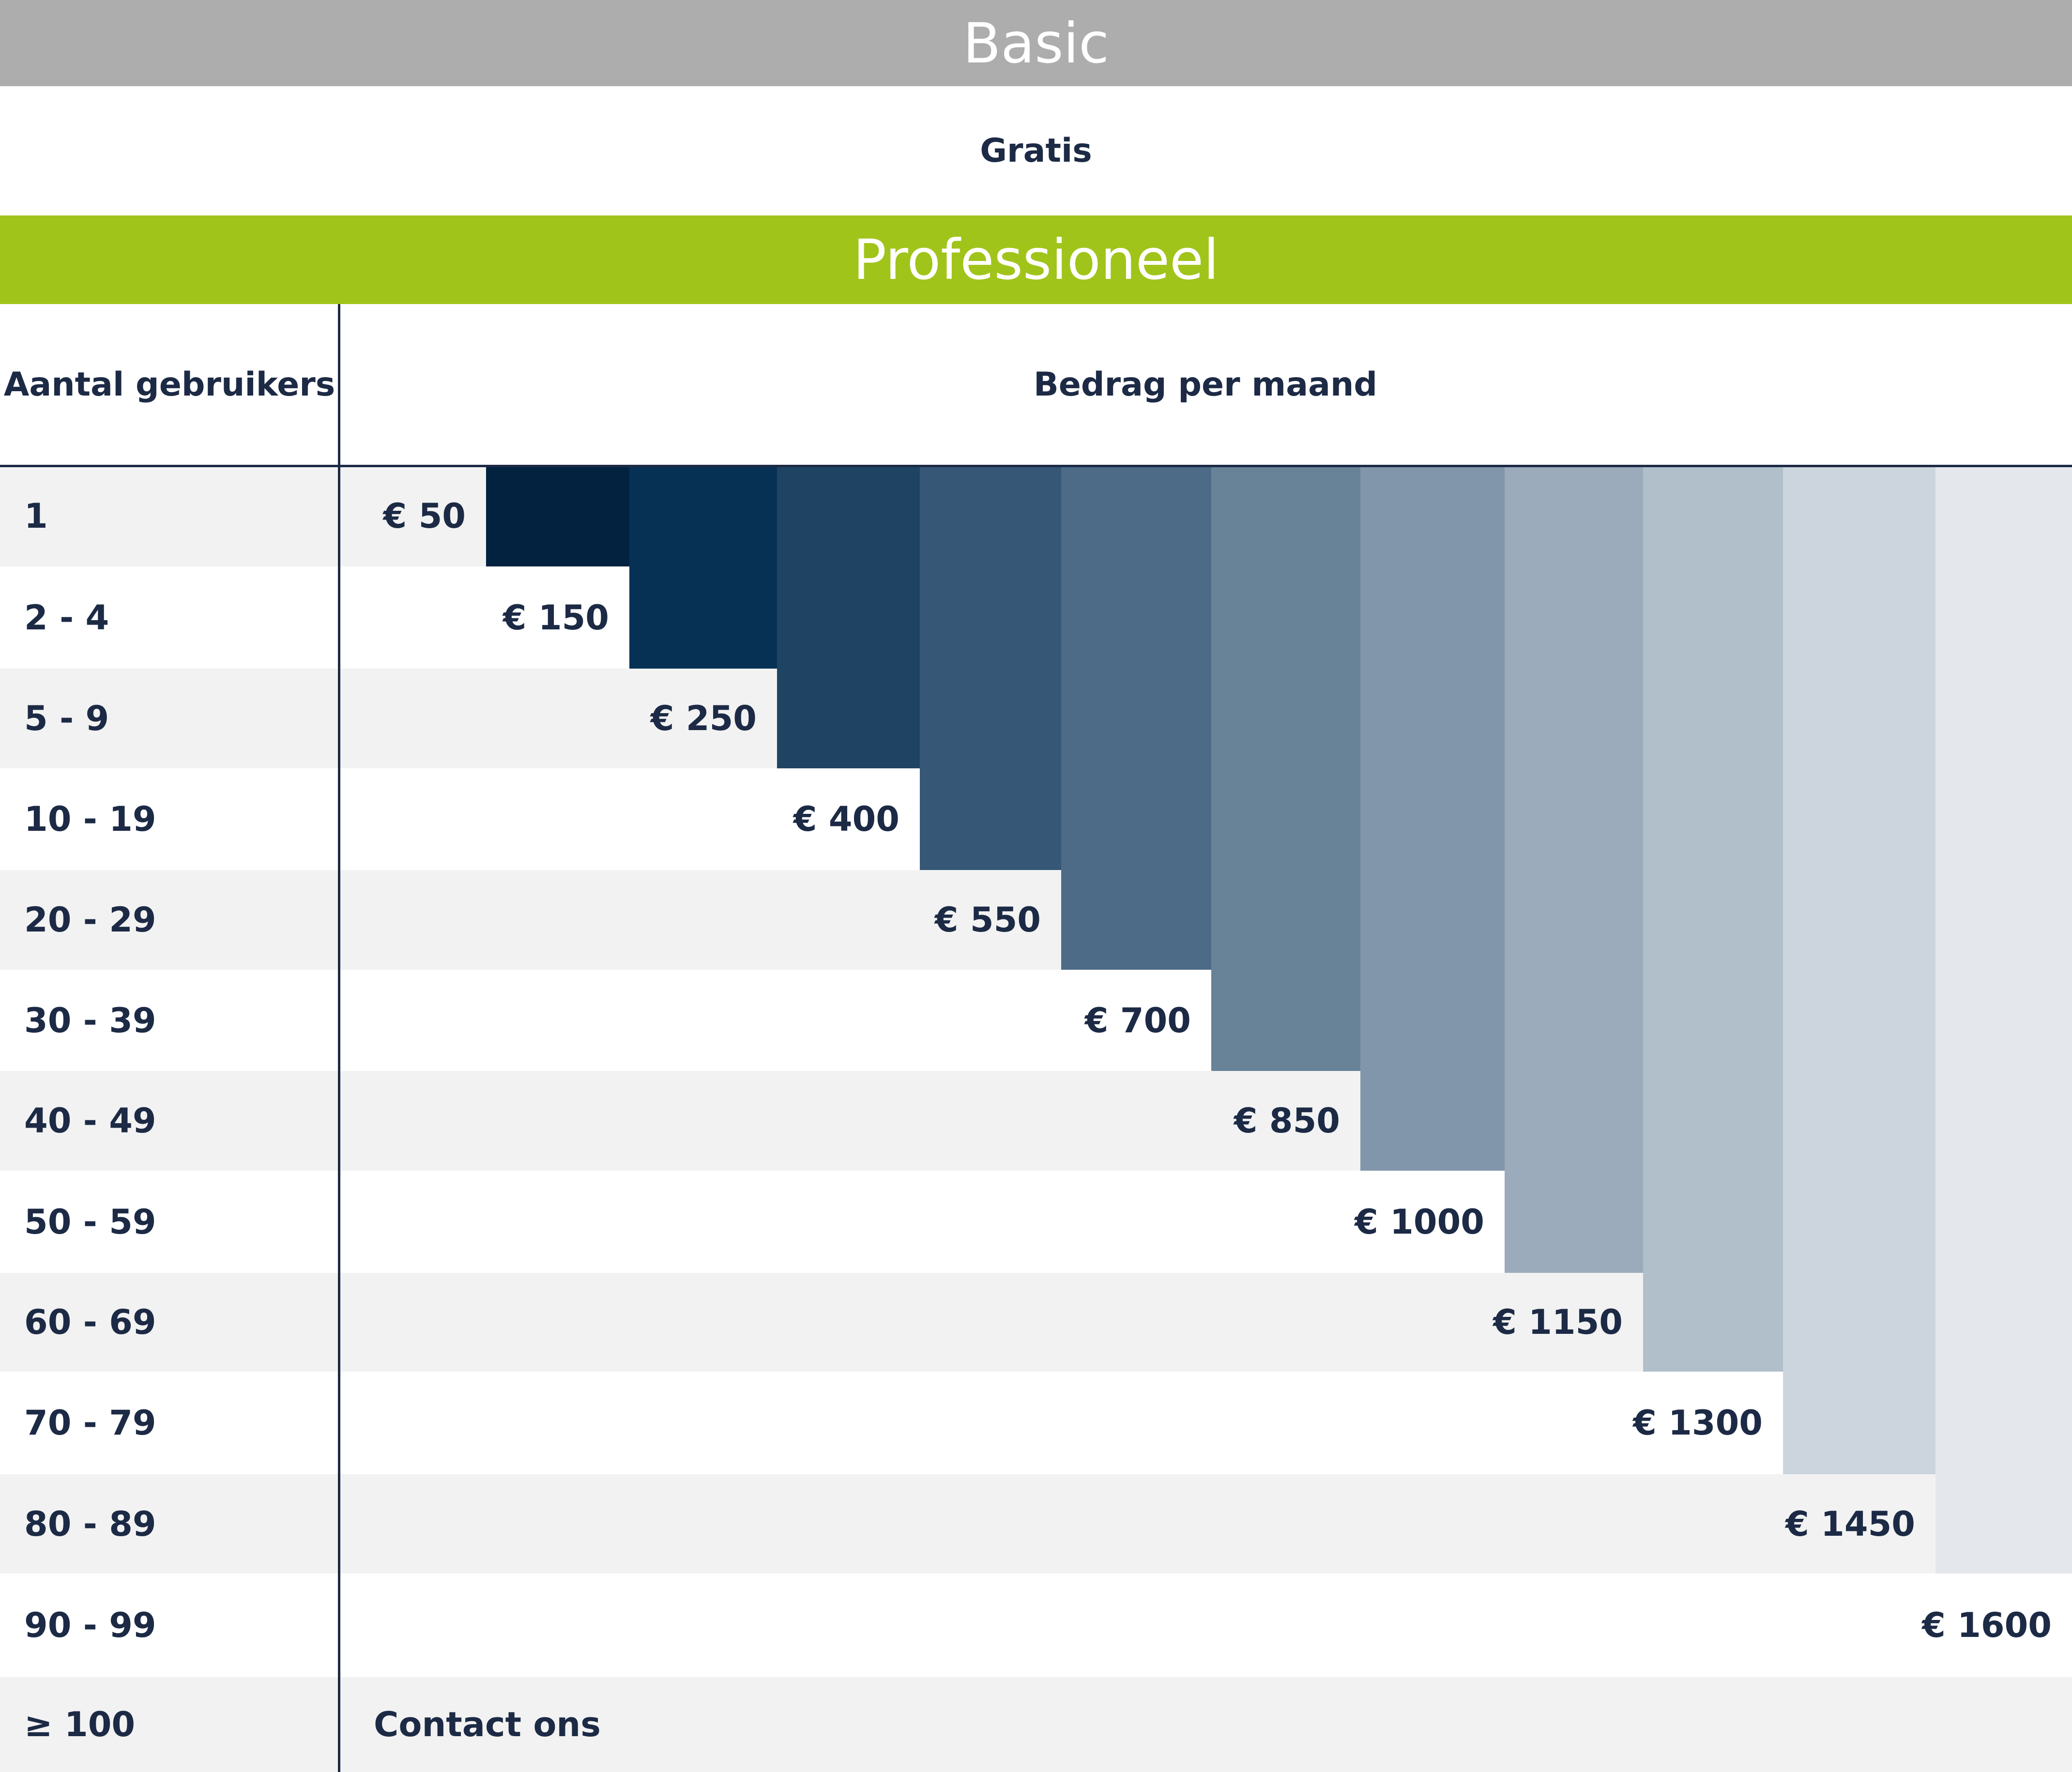  What do you see at coordinates (556, 618) in the screenshot?
I see `tier-price: € 150` at bounding box center [556, 618].